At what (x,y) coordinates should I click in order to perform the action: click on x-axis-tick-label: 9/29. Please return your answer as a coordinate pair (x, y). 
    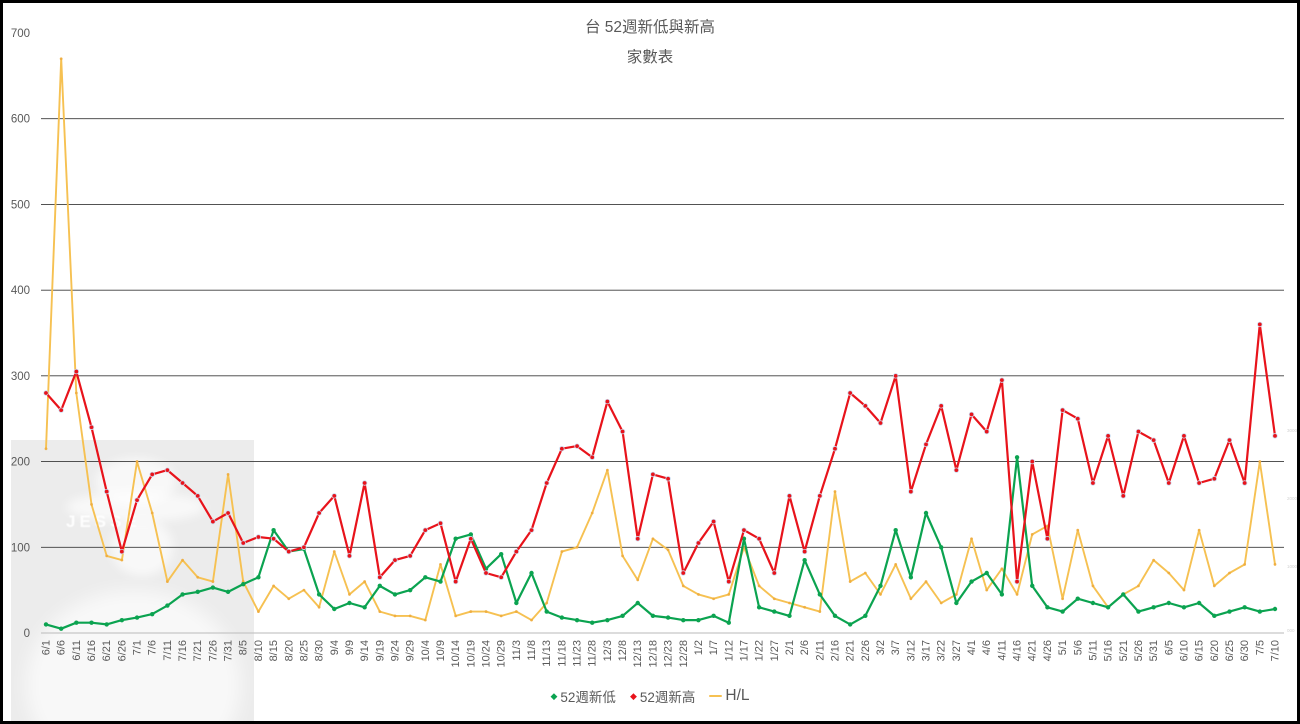
    Looking at the image, I should click on (411, 650).